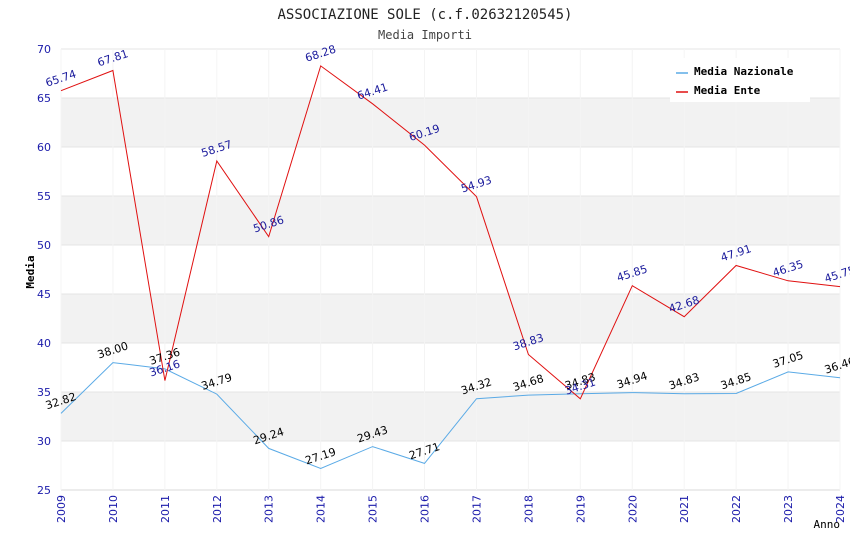 The height and width of the screenshot is (550, 850). Describe the element at coordinates (44, 196) in the screenshot. I see `y-tick-label: 55` at that location.